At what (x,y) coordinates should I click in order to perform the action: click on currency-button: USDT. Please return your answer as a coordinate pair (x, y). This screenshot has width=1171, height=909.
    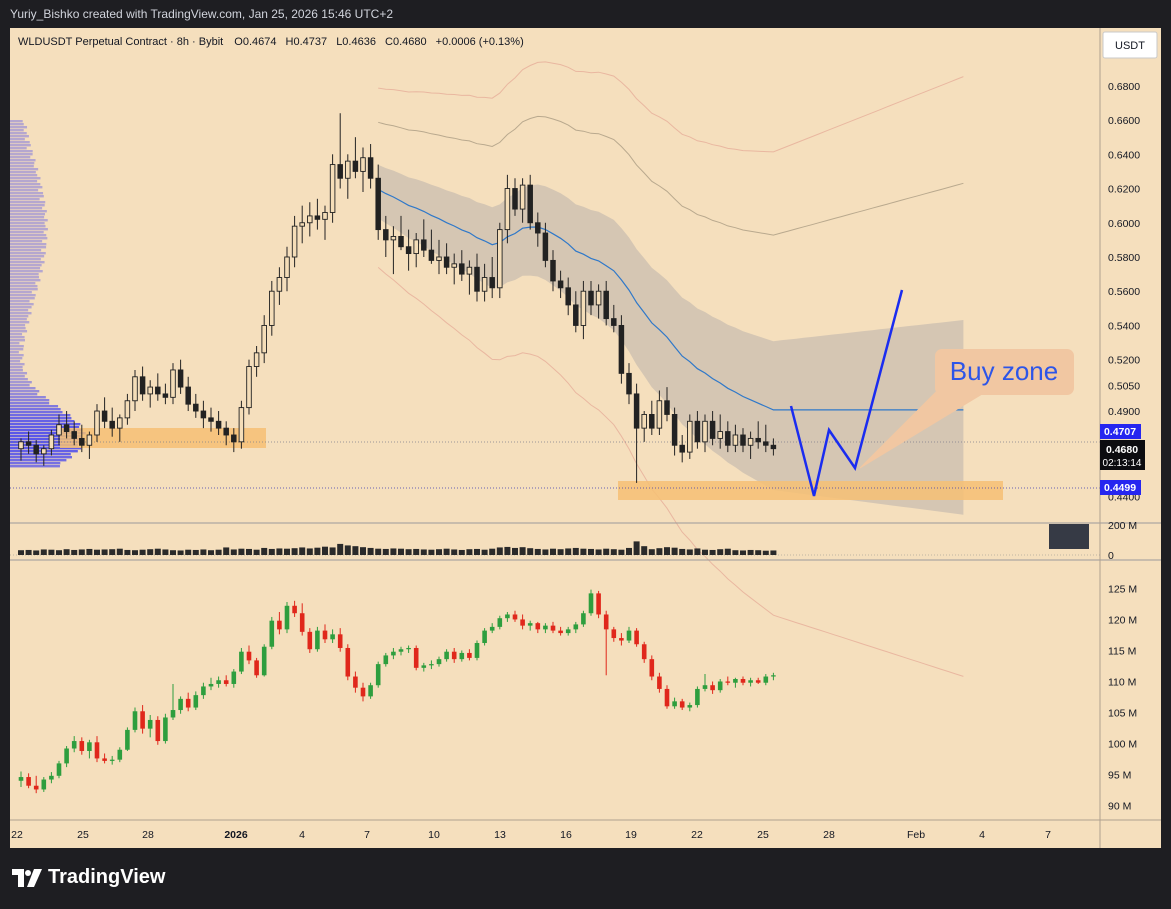
    Looking at the image, I should click on (1130, 46).